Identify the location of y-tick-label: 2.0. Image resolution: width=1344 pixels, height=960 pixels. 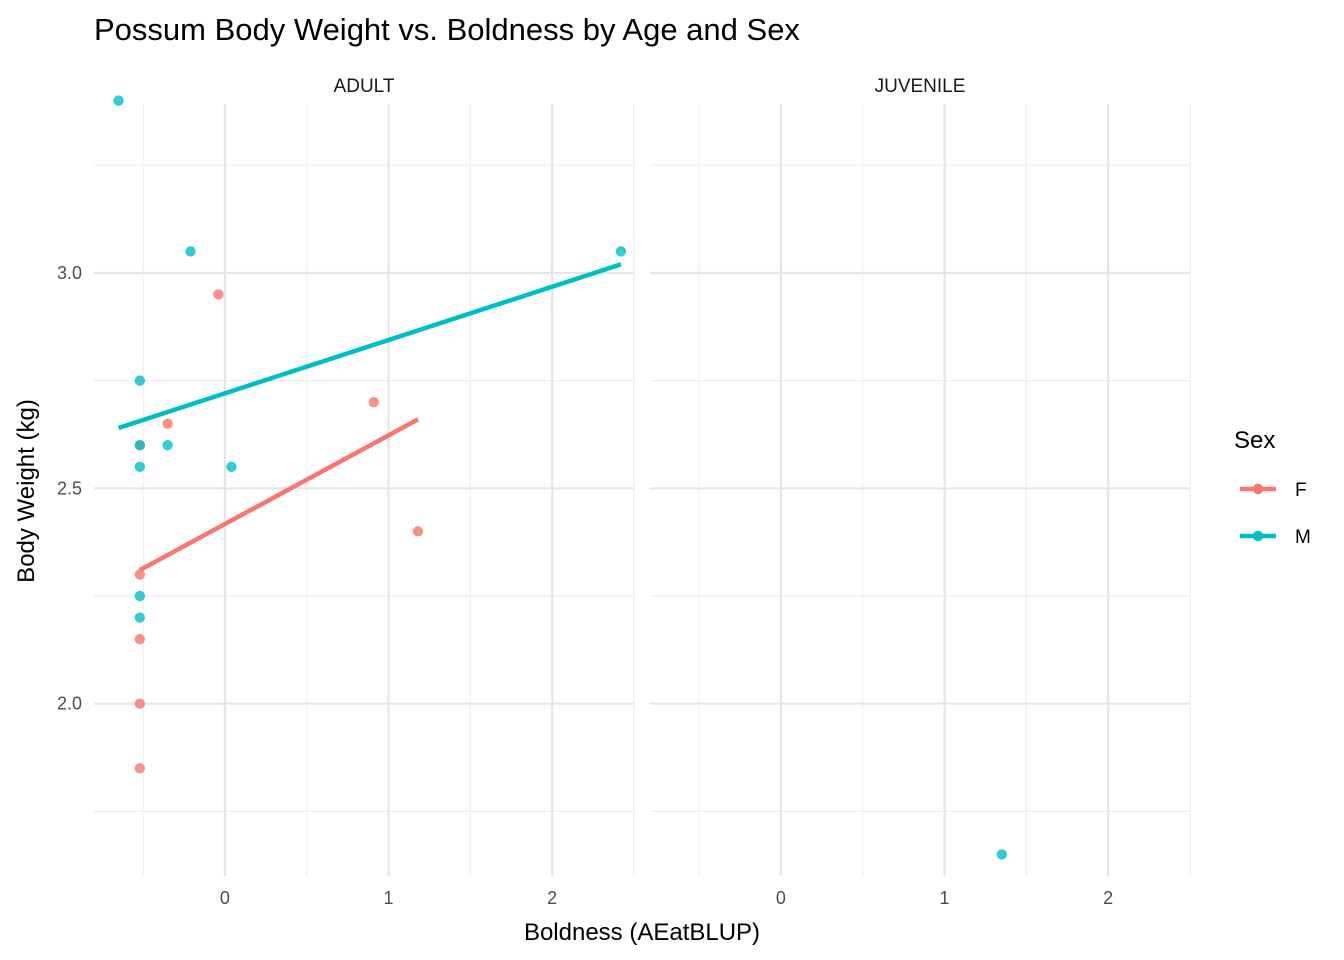
(69, 704).